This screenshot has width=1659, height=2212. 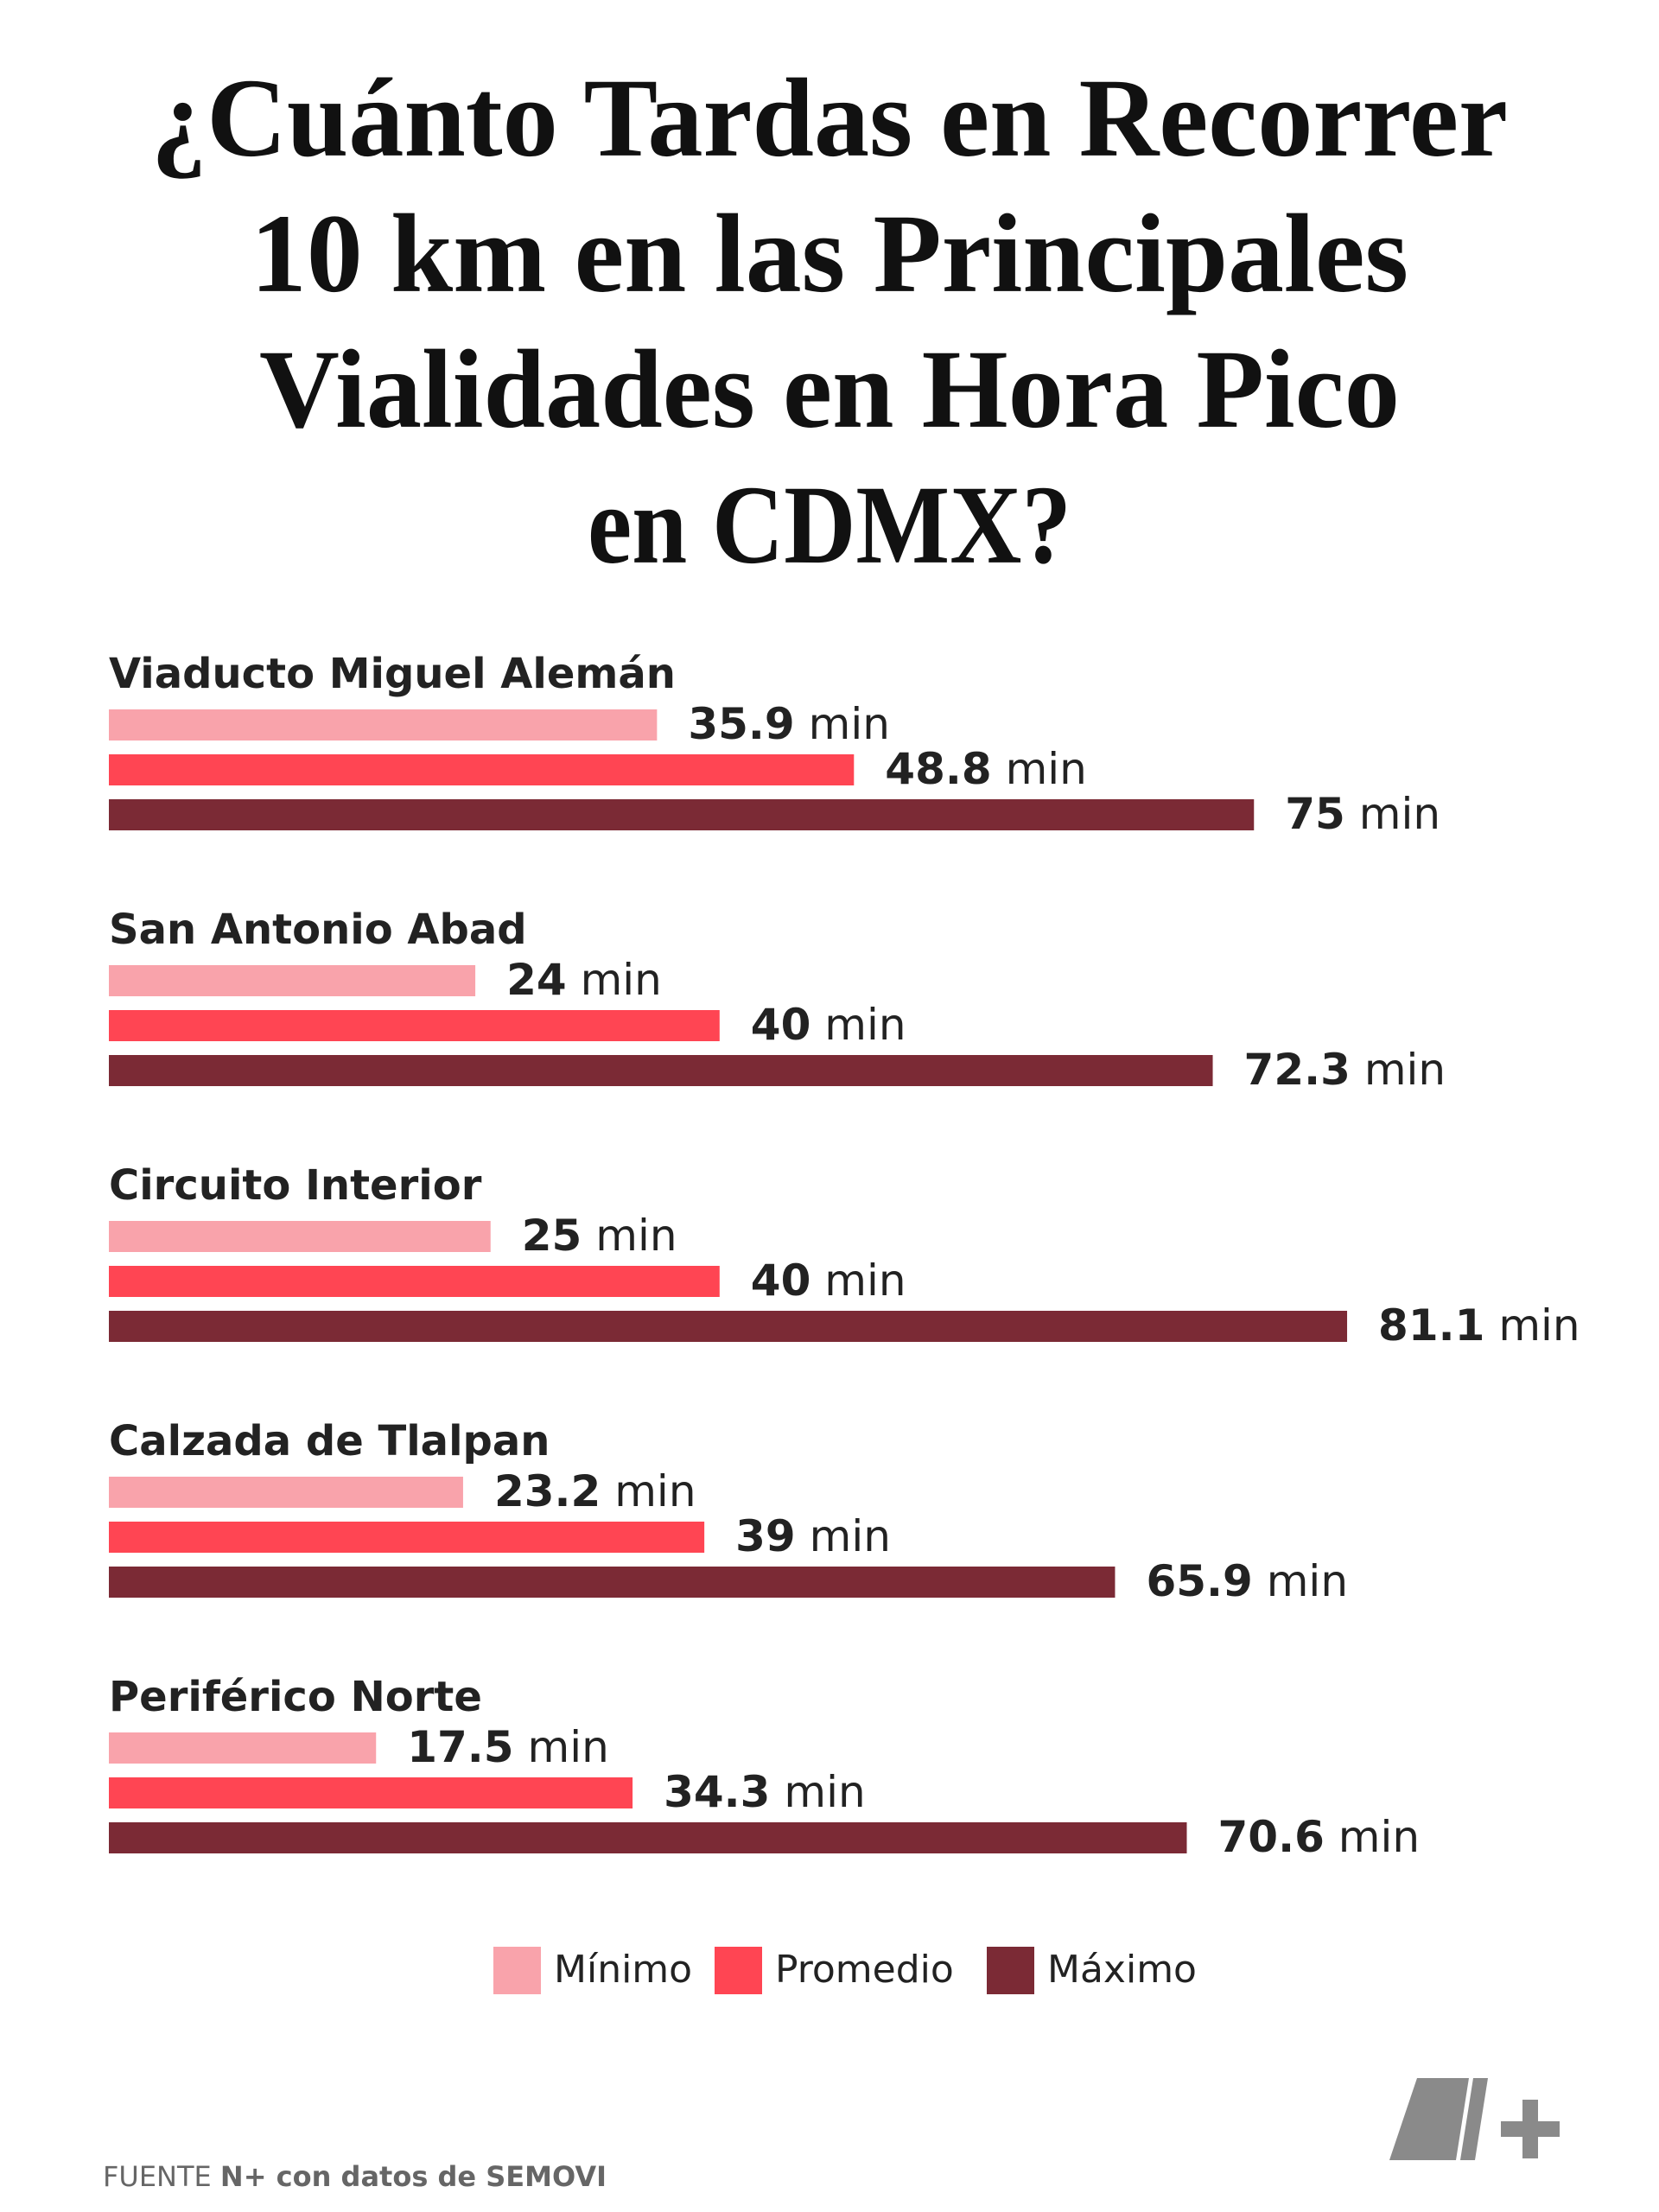 I want to click on logo-n-bar, so click(x=1474, y=2119).